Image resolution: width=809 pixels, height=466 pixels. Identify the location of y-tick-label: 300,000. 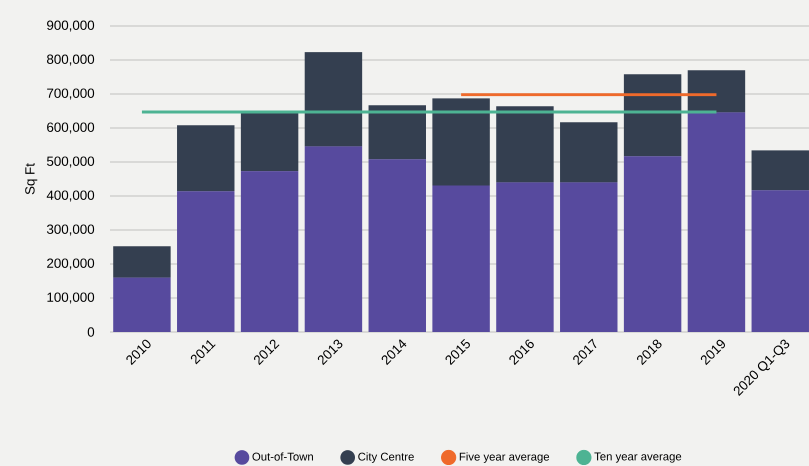
(70, 230).